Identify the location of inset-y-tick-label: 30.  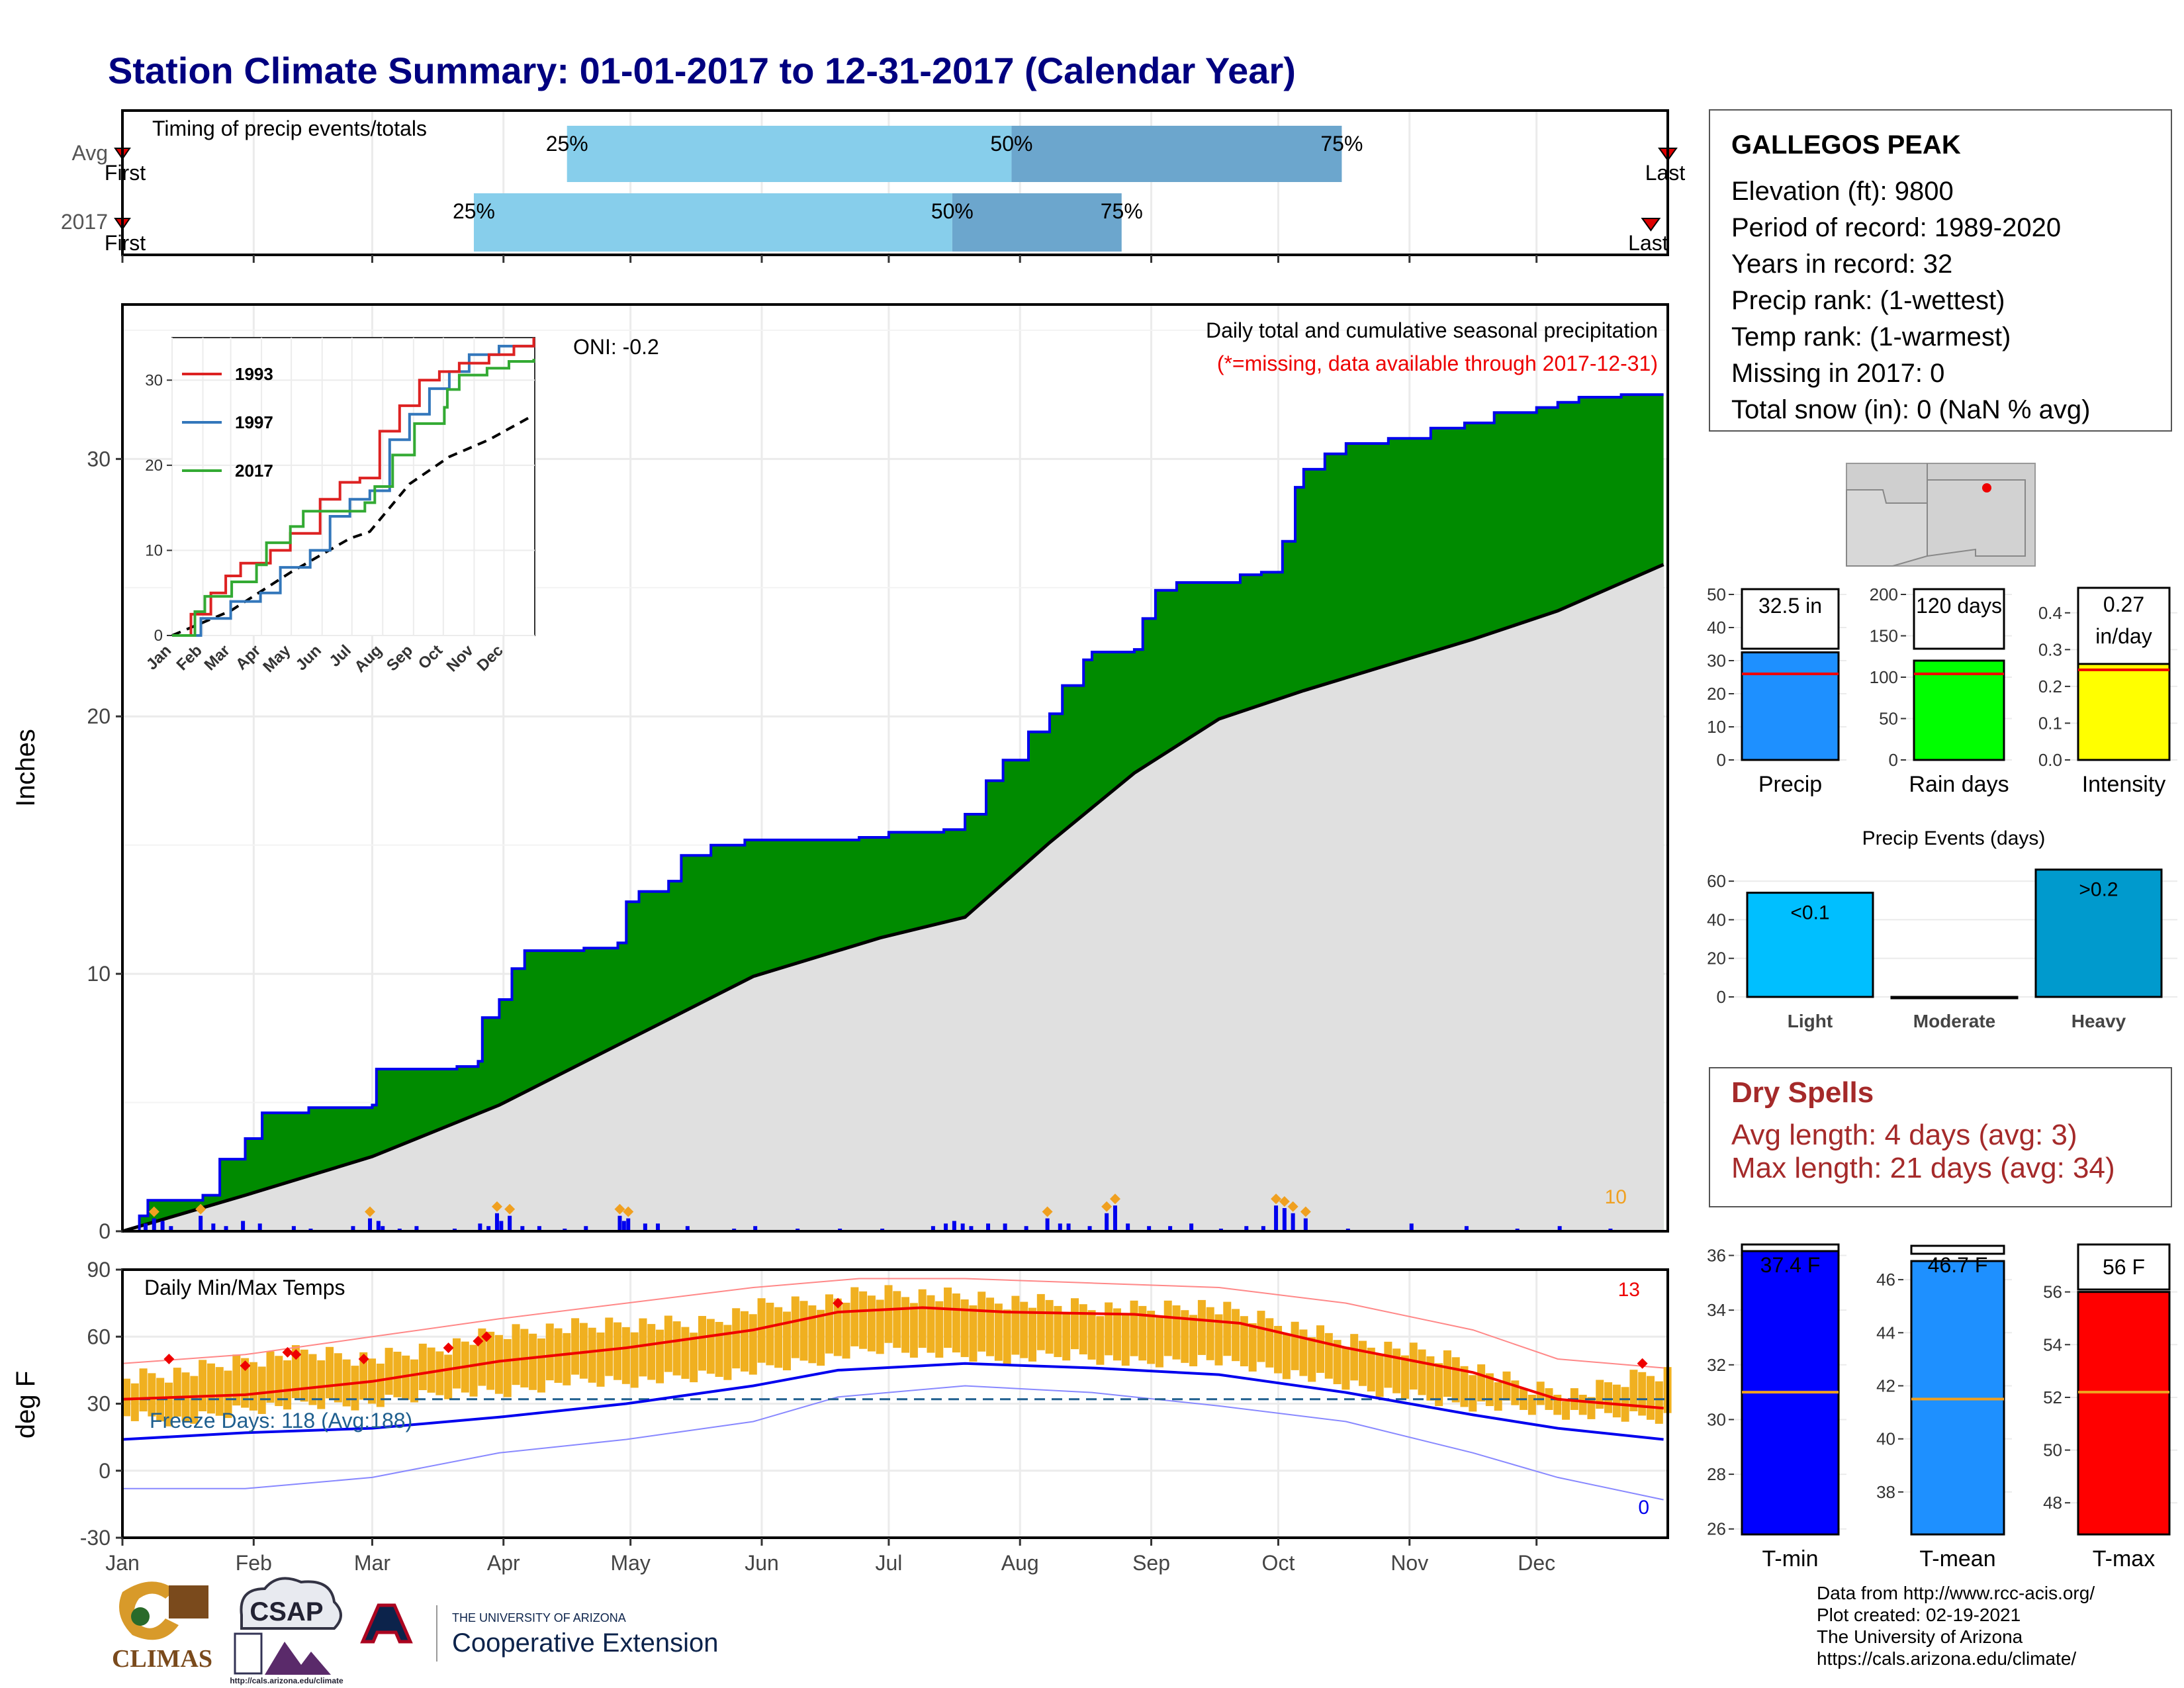
(154, 380).